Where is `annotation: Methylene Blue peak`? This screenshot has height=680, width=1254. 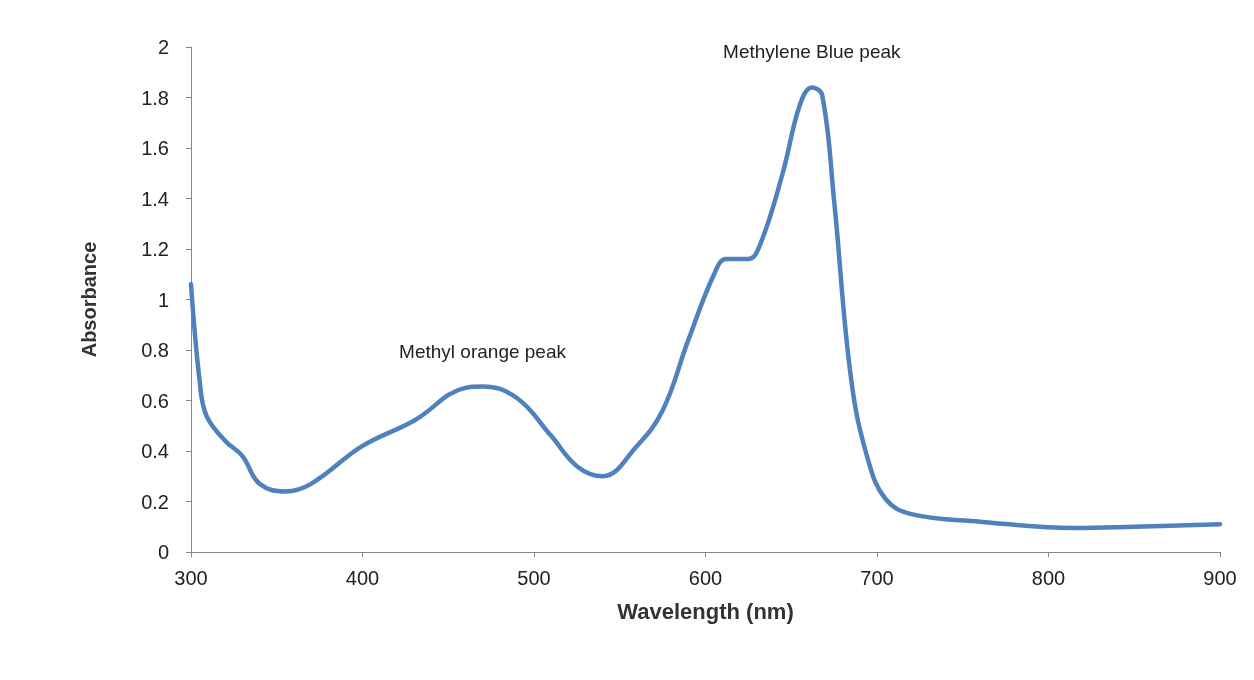 annotation: Methylene Blue peak is located at coordinates (812, 52).